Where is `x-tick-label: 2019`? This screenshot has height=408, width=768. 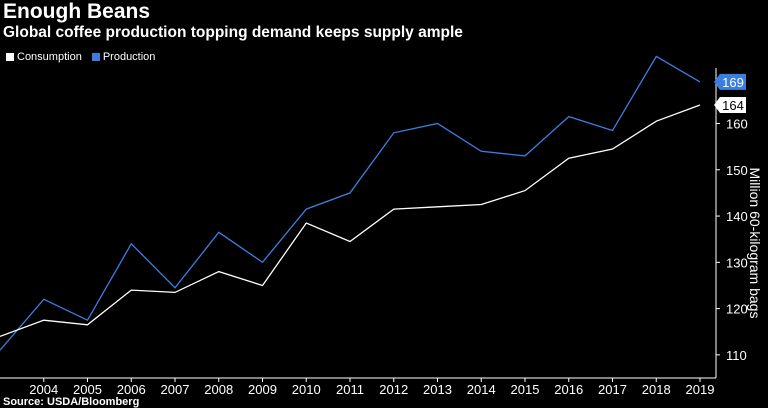
x-tick-label: 2019 is located at coordinates (700, 389).